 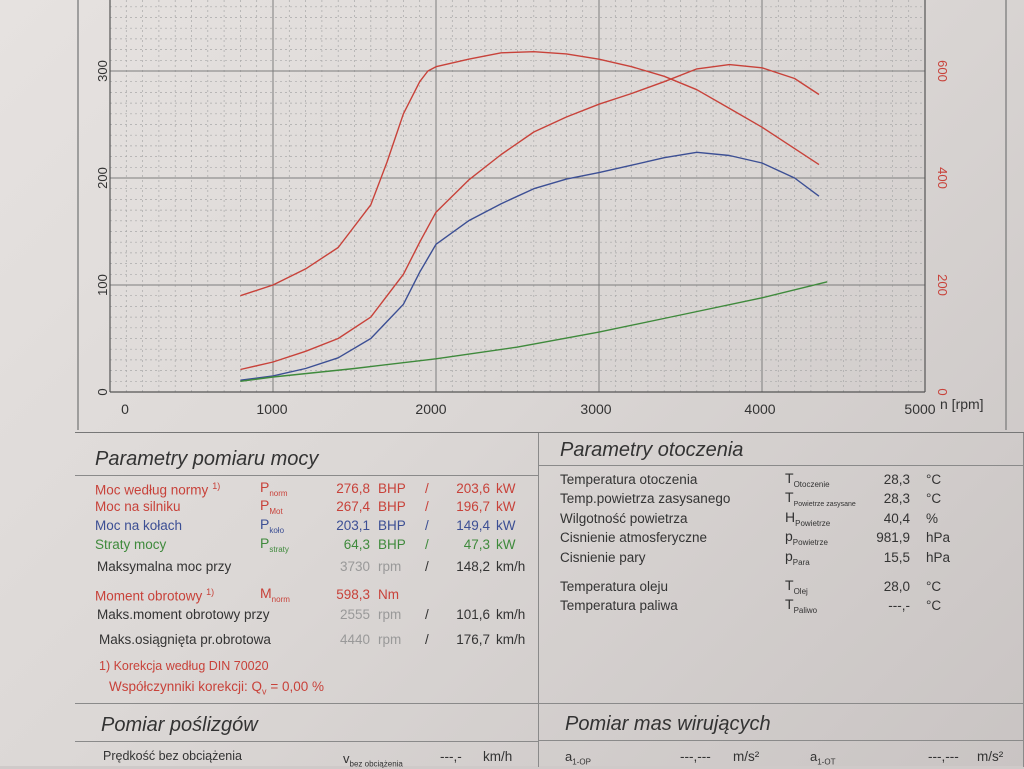 I want to click on torque-unit: Nm, so click(x=388, y=594).